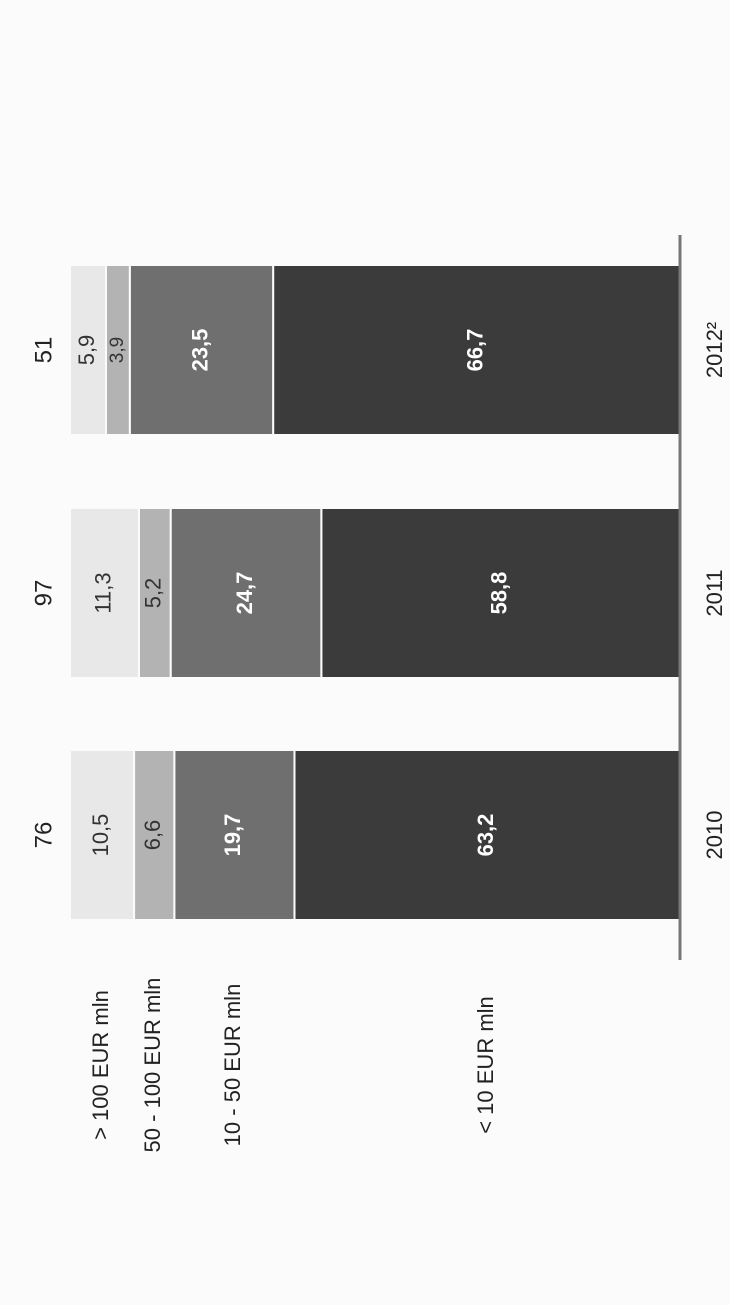 This screenshot has width=730, height=1305. Describe the element at coordinates (43, 593) in the screenshot. I see `total-label: 97` at that location.